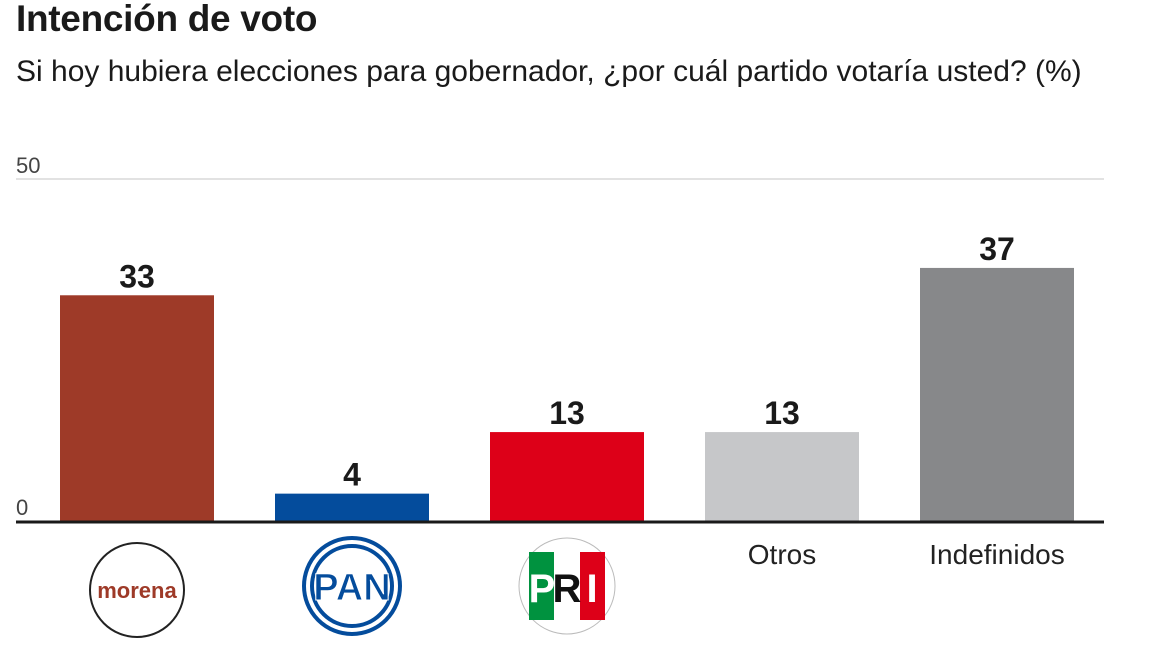 The height and width of the screenshot is (648, 1152). I want to click on value-label-otros: 13, so click(782, 413).